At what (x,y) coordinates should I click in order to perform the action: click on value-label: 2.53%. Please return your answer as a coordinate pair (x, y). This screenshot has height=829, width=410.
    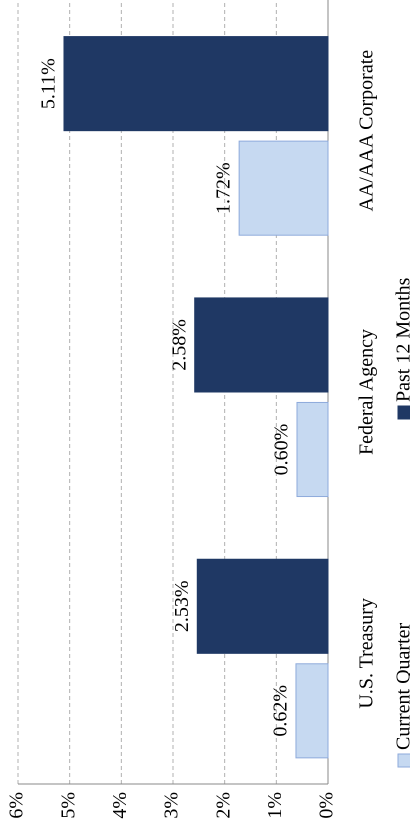
    Looking at the image, I should click on (182, 606).